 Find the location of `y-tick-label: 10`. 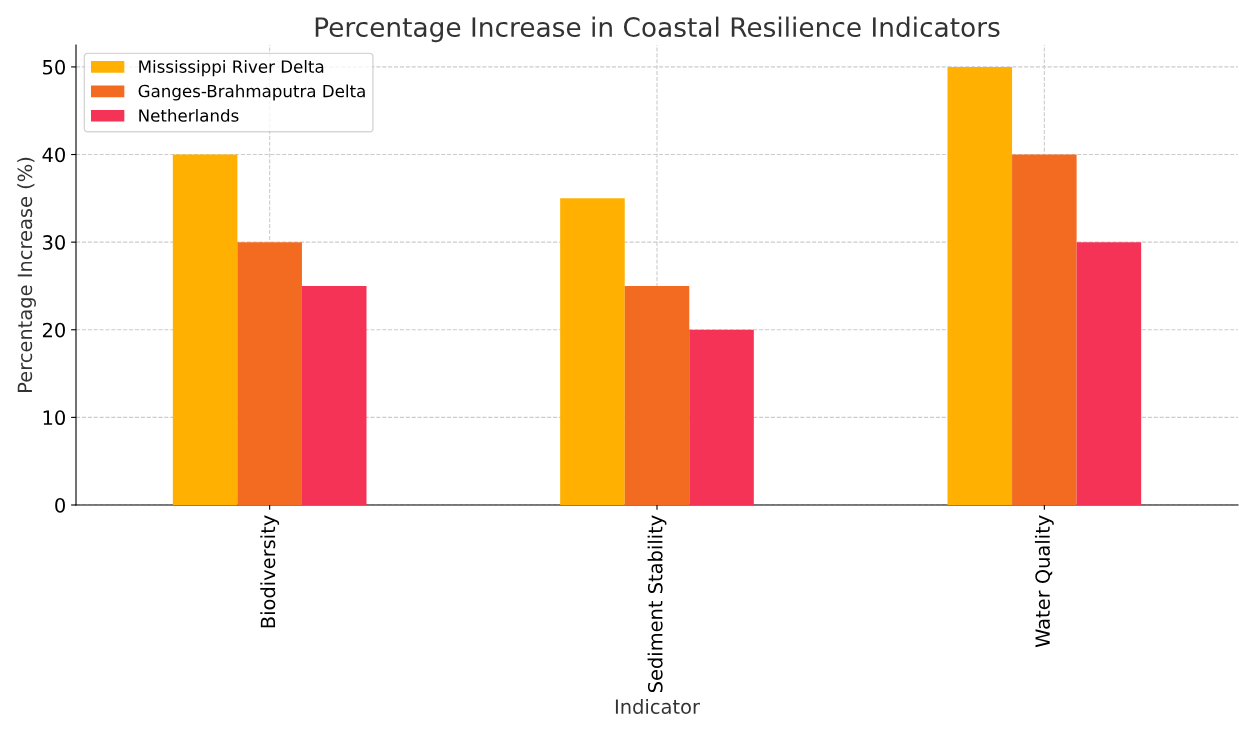

y-tick-label: 10 is located at coordinates (54, 418).